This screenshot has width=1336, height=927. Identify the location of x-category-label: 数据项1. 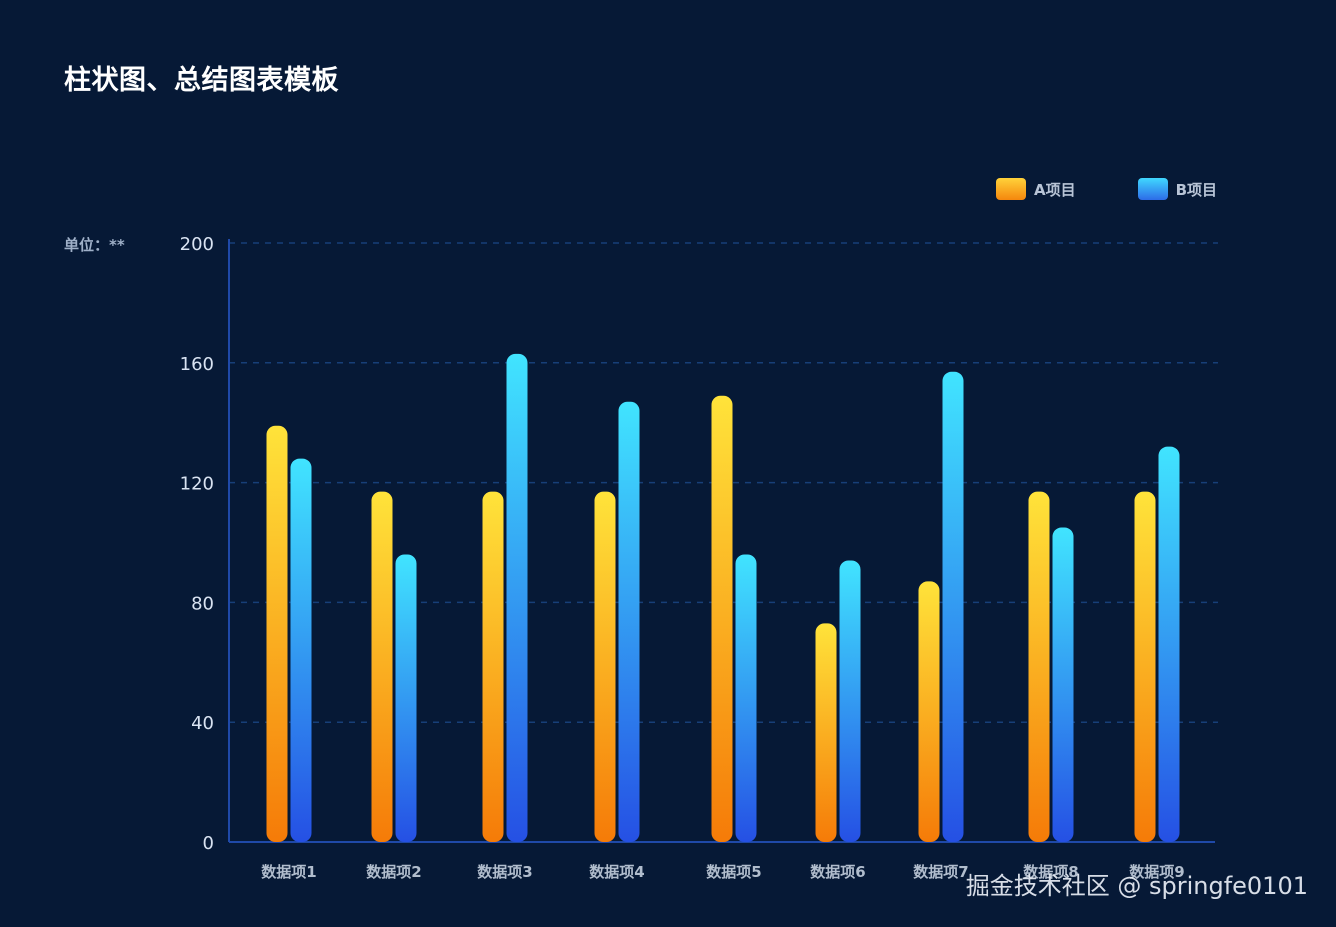
(288, 872).